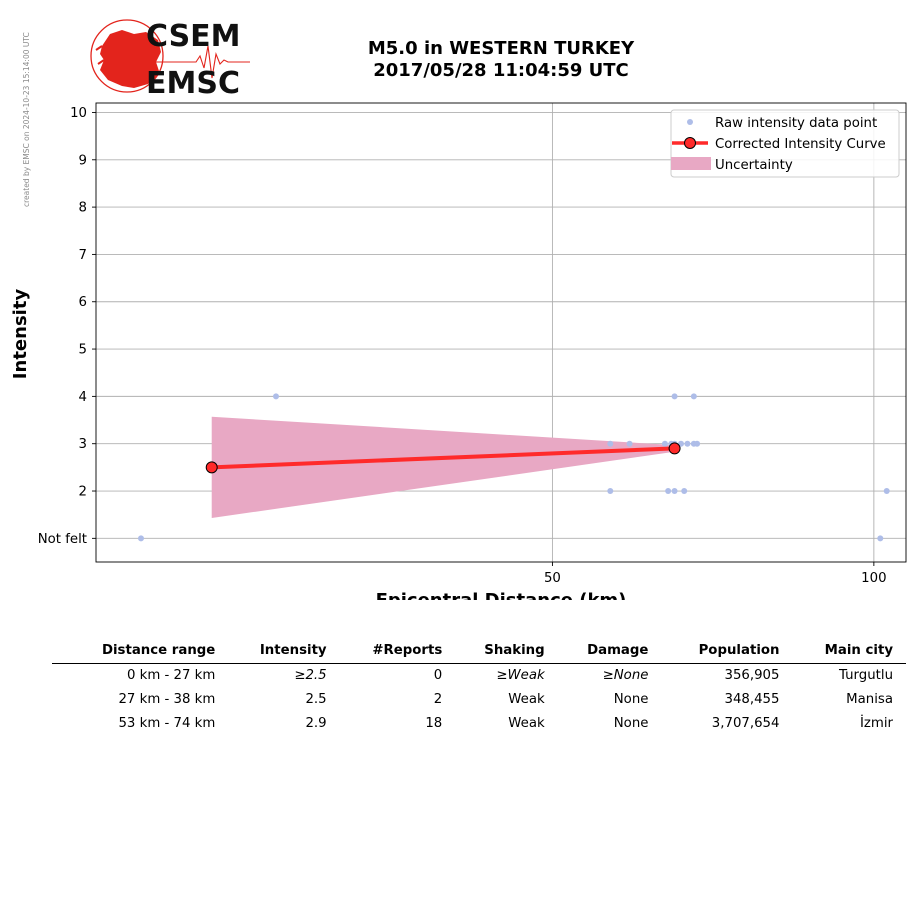 The image size is (915, 905). I want to click on y-tick-label: 10, so click(78, 113).